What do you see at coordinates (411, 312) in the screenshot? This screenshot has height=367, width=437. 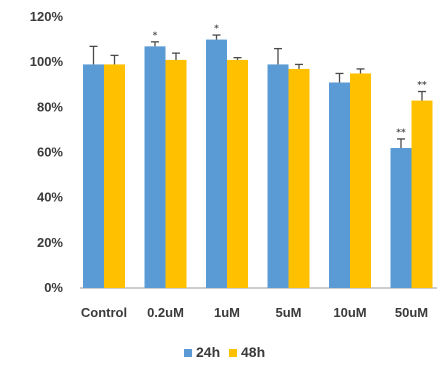 I see `x-tick-label: 50uM` at bounding box center [411, 312].